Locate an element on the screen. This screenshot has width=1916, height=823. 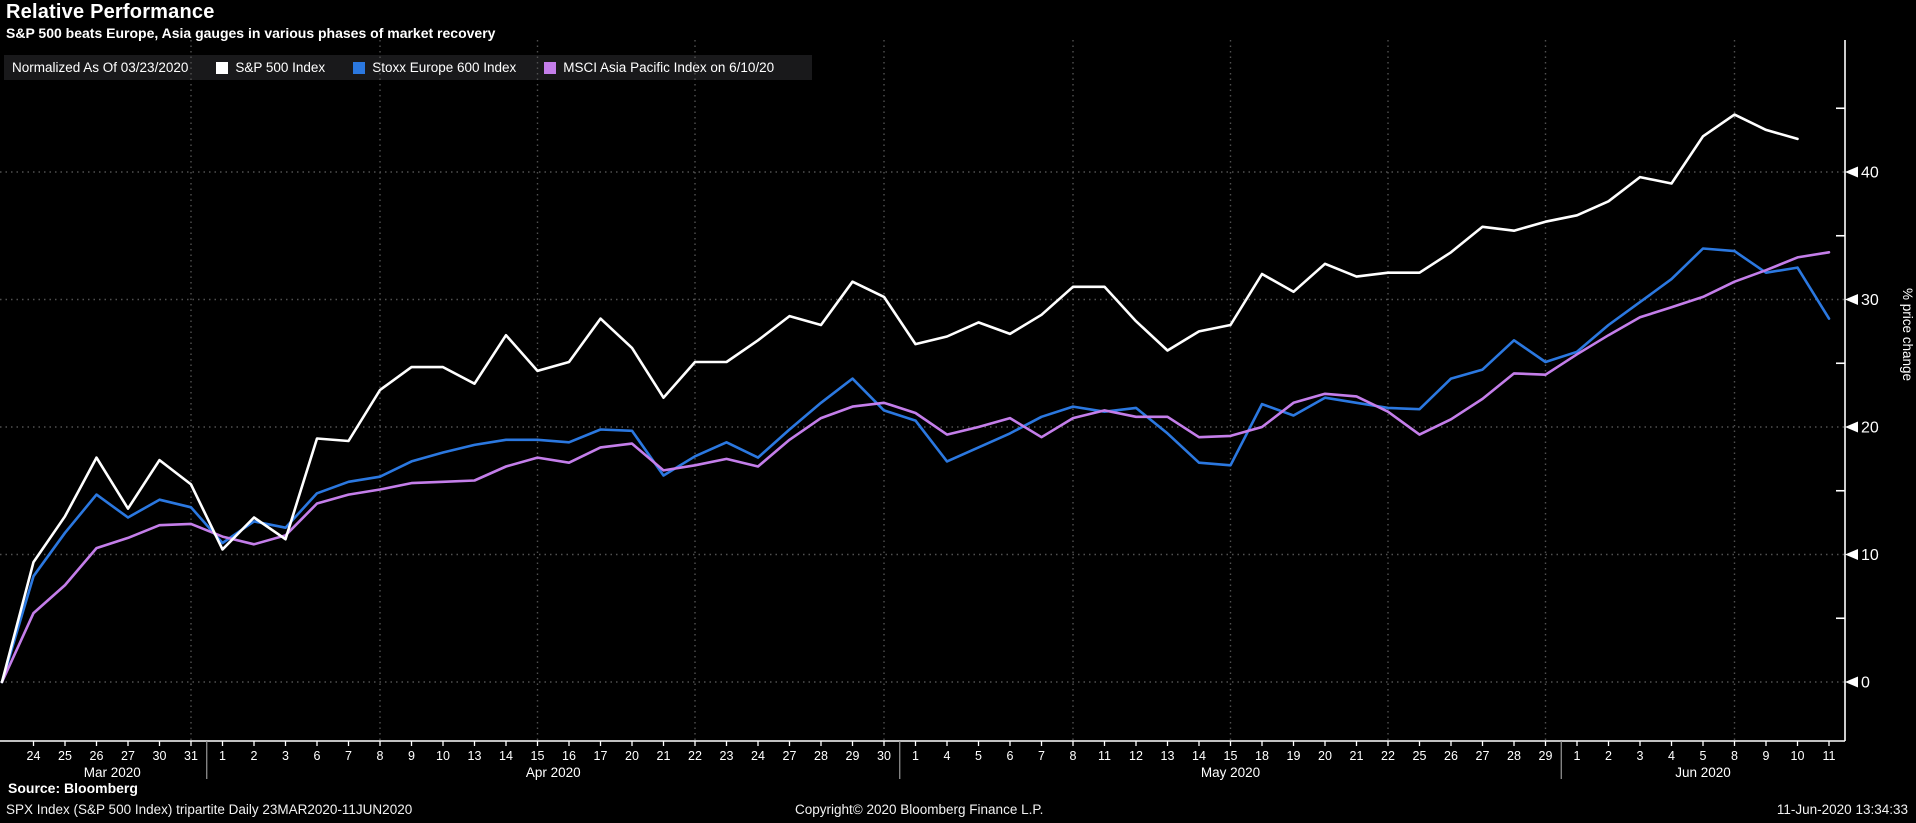
legend-item-0: S&P 500 Index is located at coordinates (270, 67).